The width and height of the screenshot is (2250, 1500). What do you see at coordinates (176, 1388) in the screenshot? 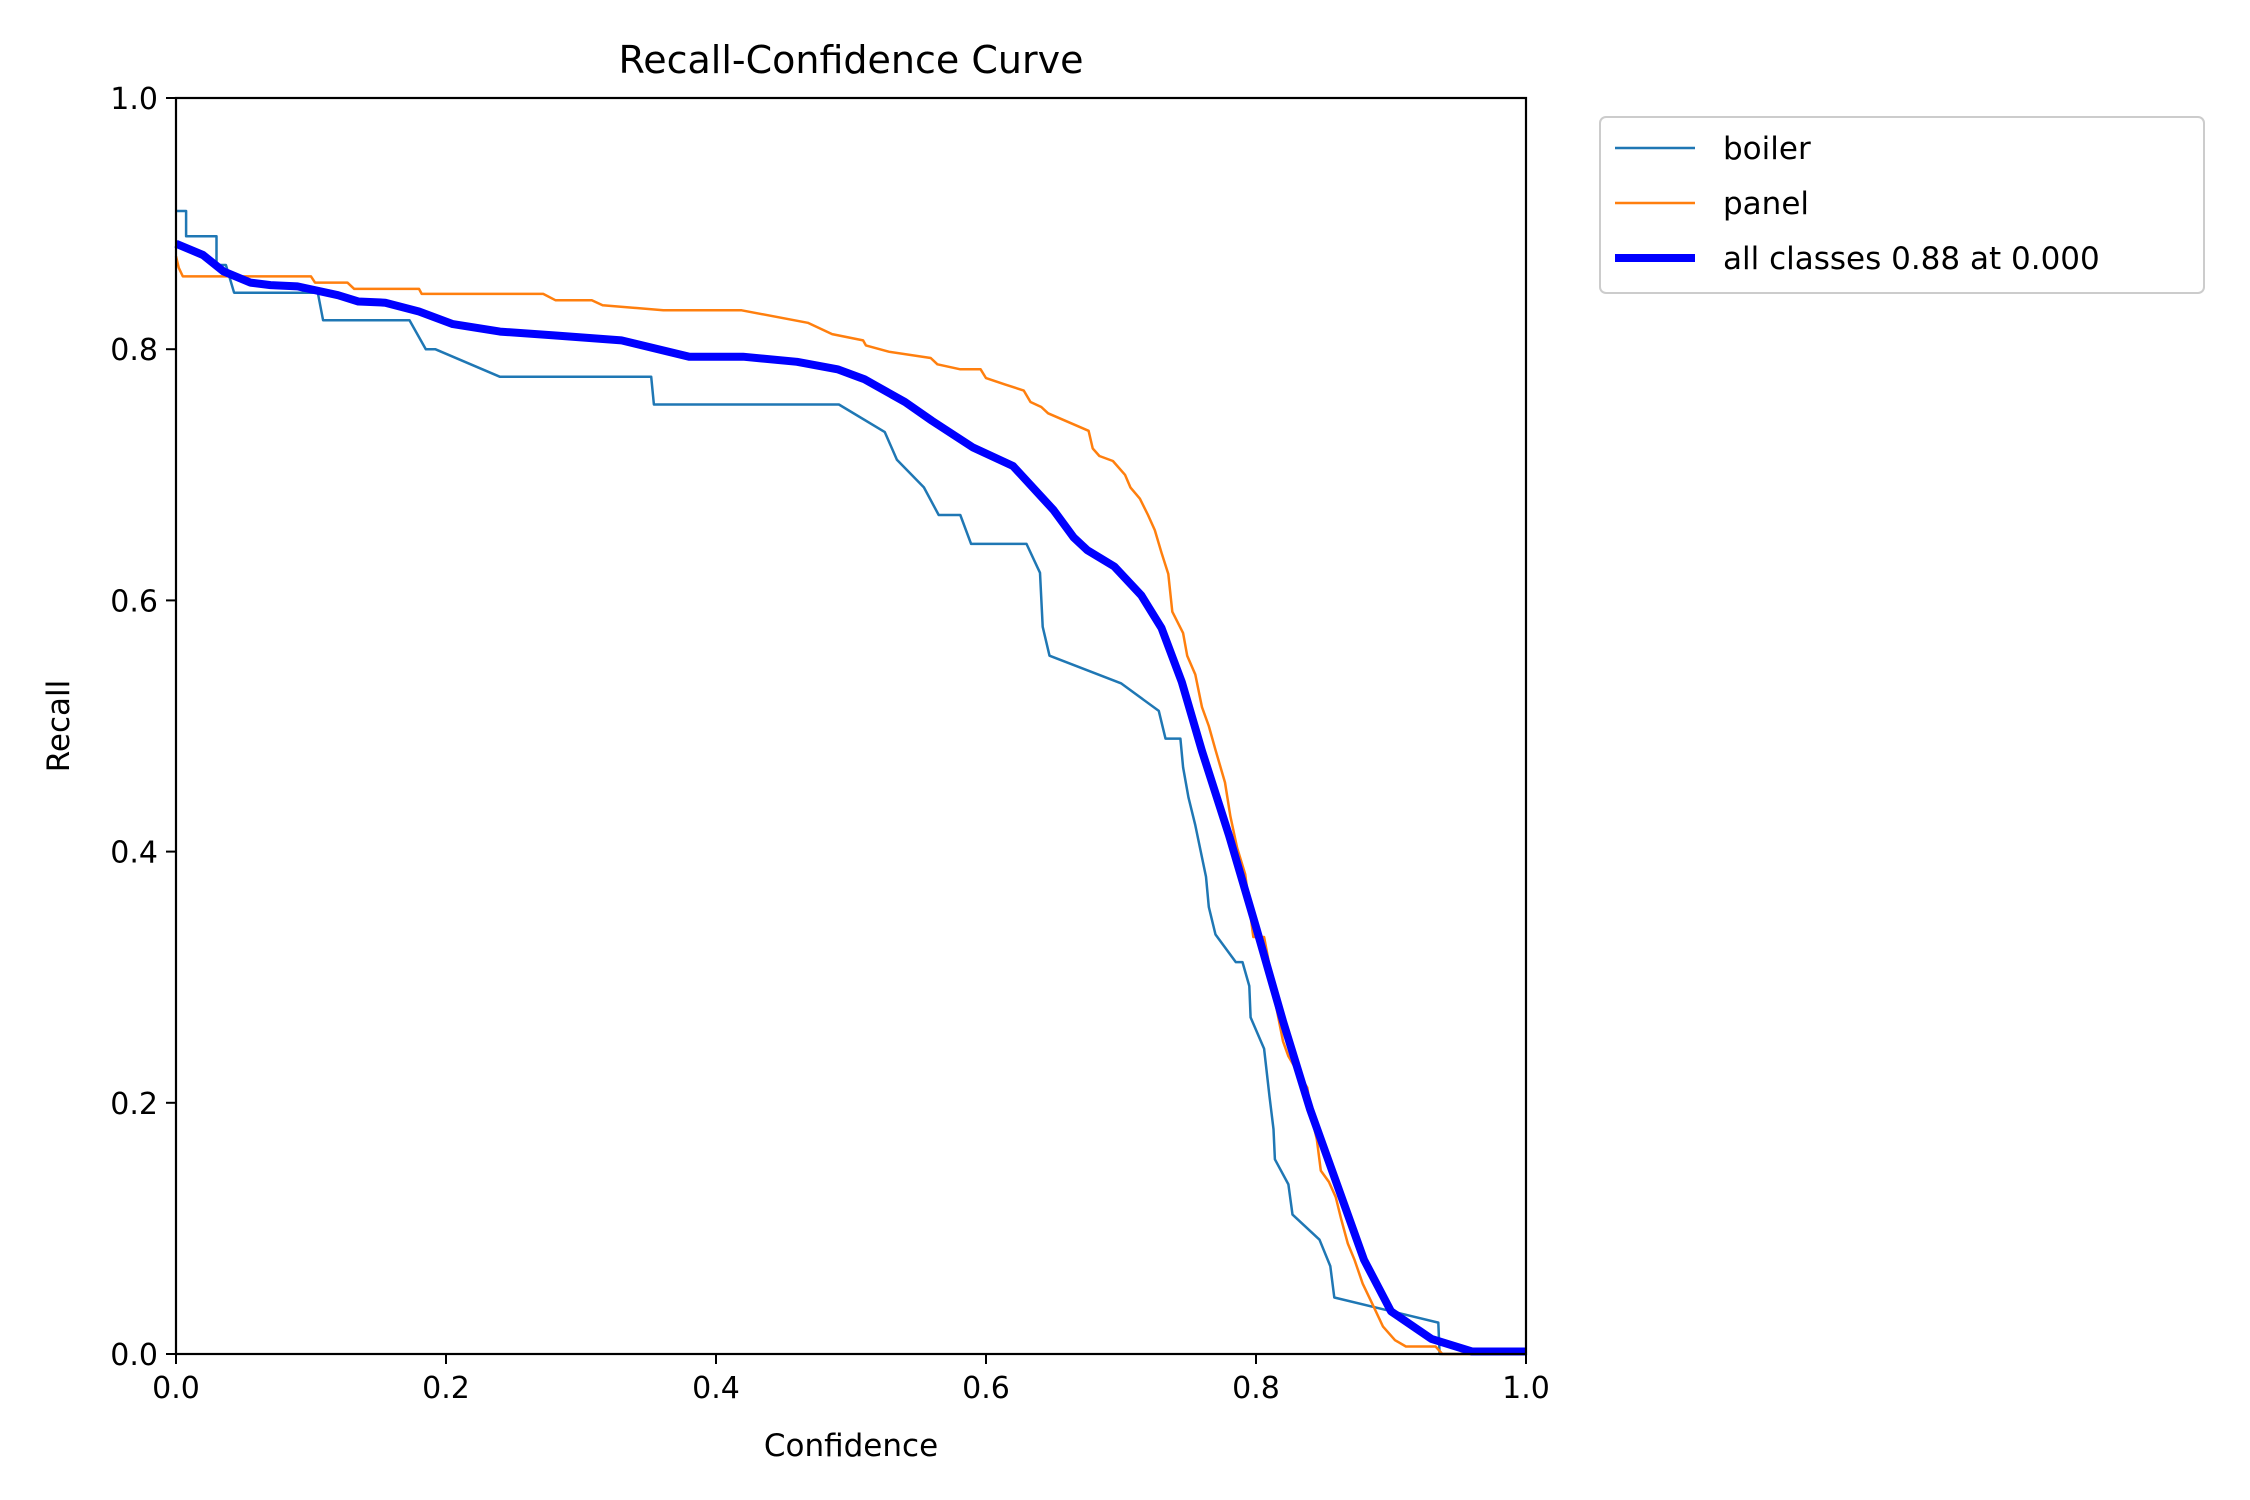
I see `x-tick-label: 0.0` at bounding box center [176, 1388].